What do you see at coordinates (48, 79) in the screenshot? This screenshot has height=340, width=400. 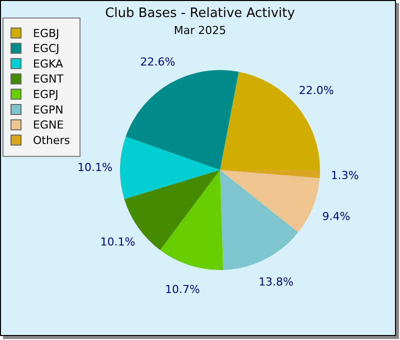 I see `legend-label: EGNT` at bounding box center [48, 79].